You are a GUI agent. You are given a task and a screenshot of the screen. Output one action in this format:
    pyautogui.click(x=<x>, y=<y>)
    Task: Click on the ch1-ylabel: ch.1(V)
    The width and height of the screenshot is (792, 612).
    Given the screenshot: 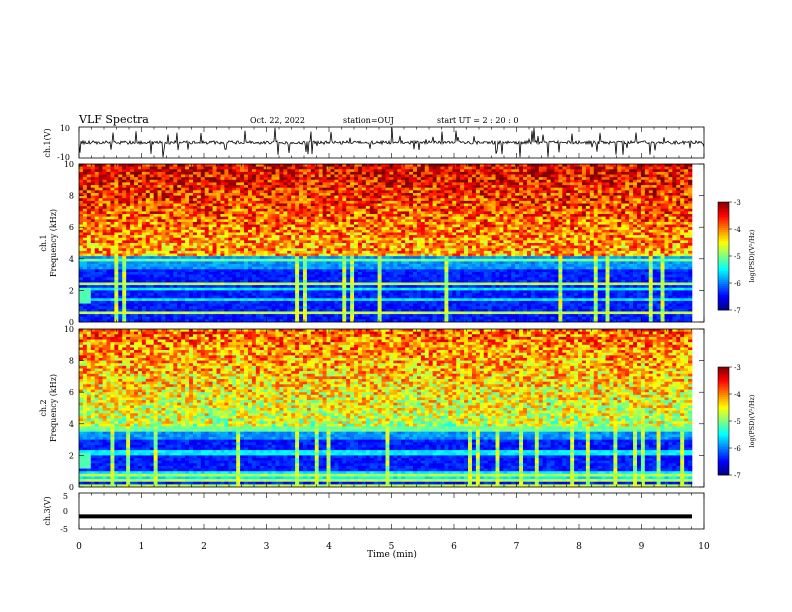 What is the action you would take?
    pyautogui.click(x=47, y=142)
    